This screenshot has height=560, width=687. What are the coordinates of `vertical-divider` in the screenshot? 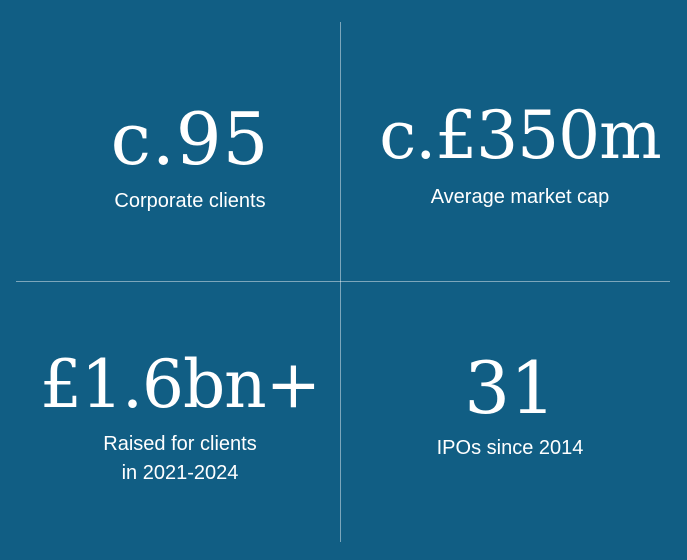 It's located at (340, 282).